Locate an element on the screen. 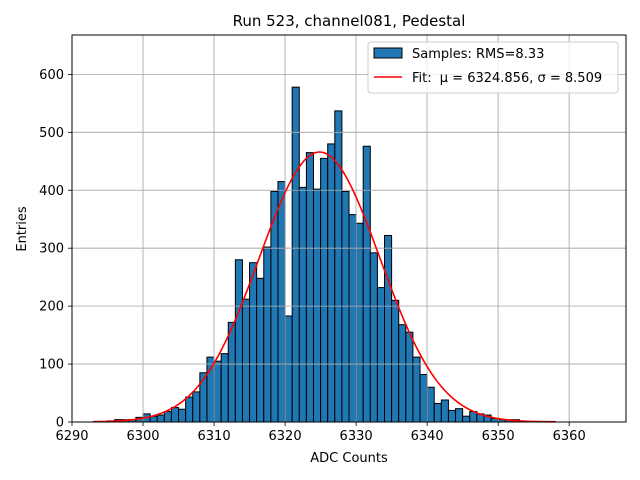  legend-fit-sigma: σ = 8.509 is located at coordinates (570, 78).